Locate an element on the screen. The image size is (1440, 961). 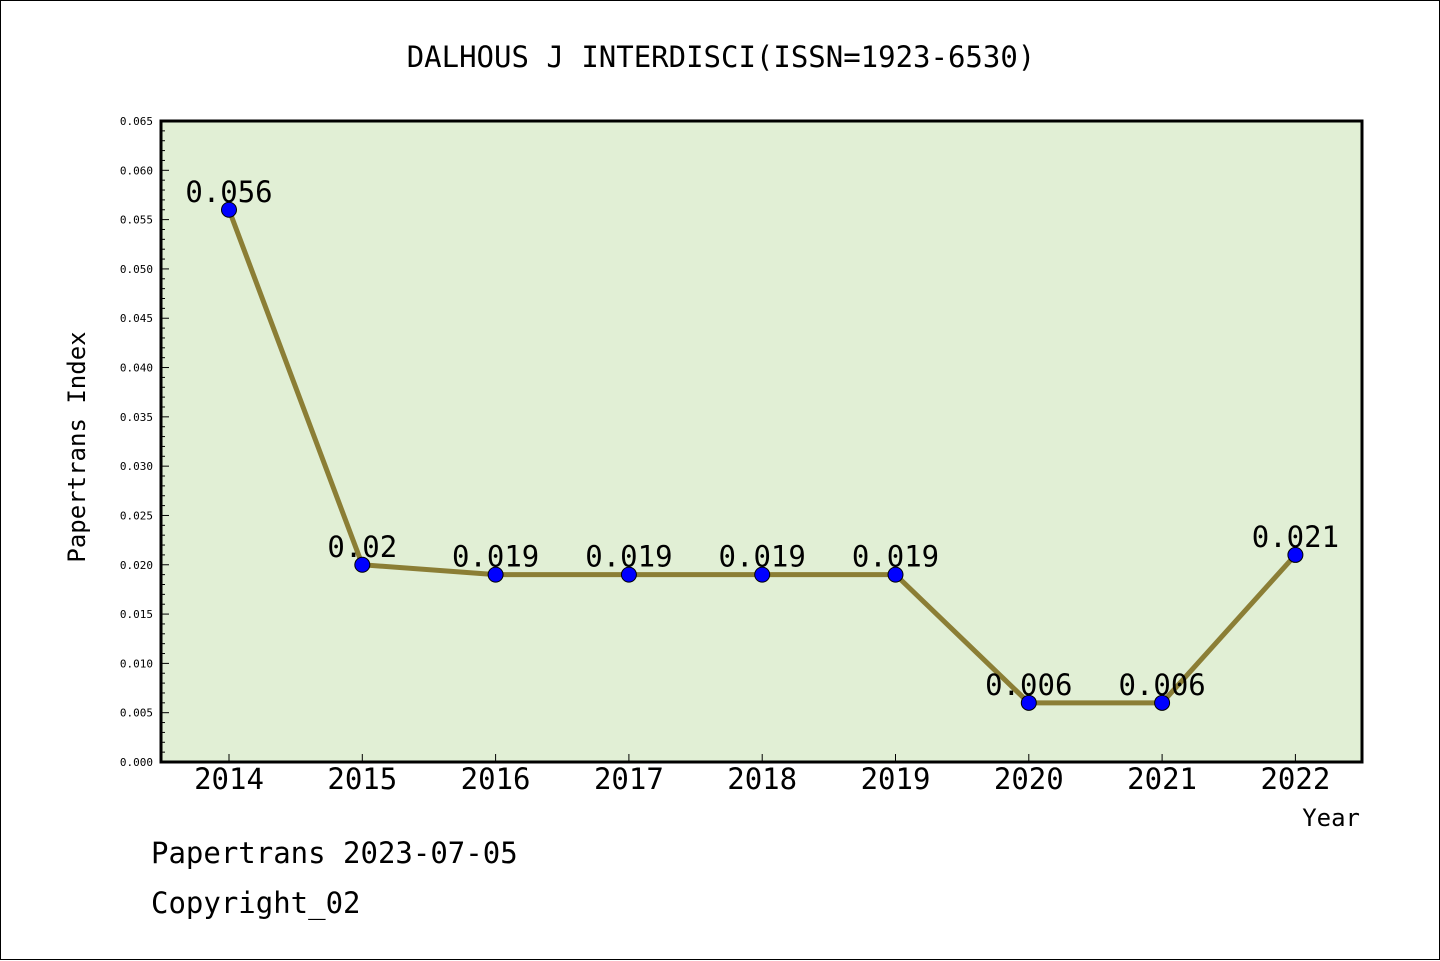
data-label: 0.02 is located at coordinates (362, 547).